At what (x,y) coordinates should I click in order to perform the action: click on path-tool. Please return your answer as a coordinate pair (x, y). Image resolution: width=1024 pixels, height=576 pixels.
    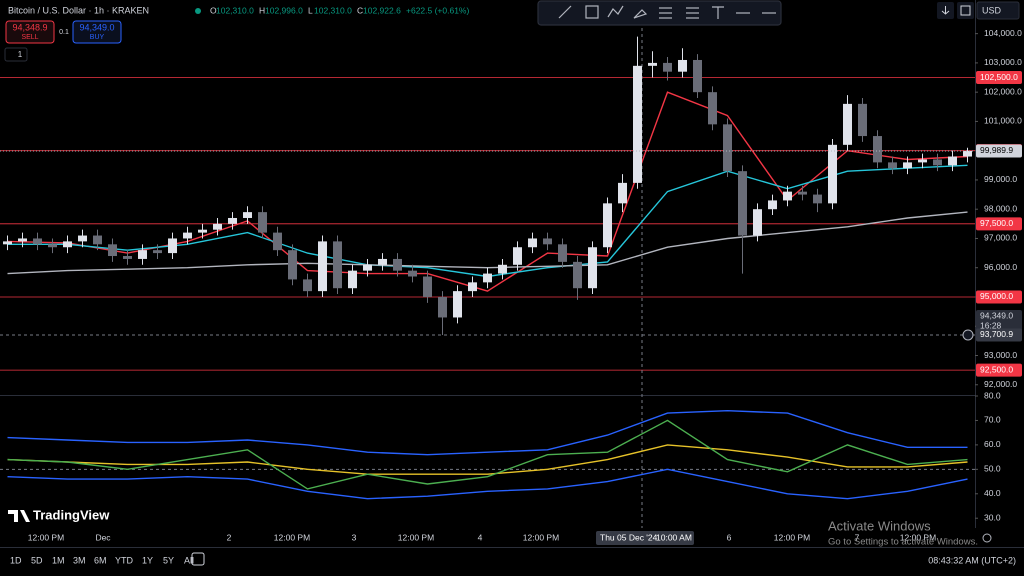
    Looking at the image, I should click on (615, 11).